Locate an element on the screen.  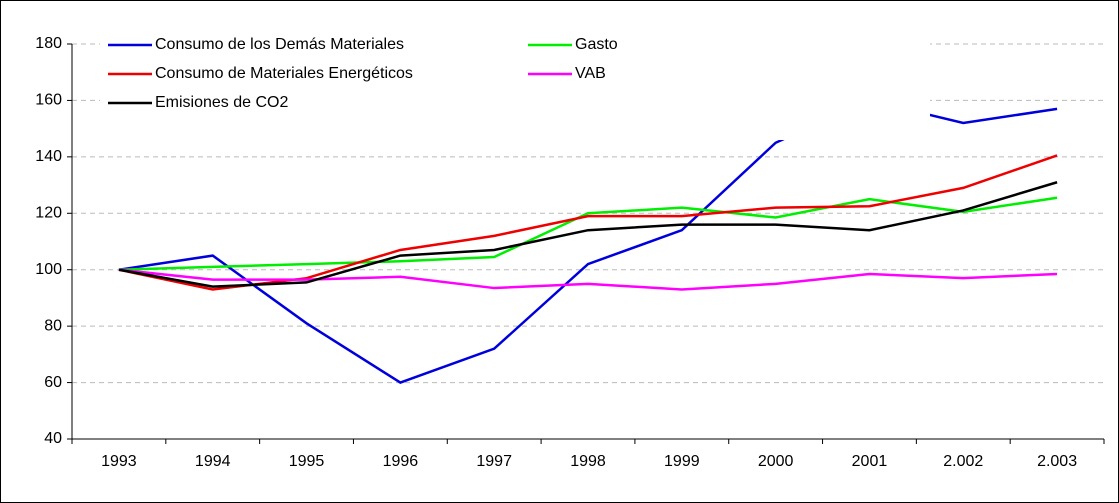
legend-label: Emisiones de CO2 is located at coordinates (221, 102).